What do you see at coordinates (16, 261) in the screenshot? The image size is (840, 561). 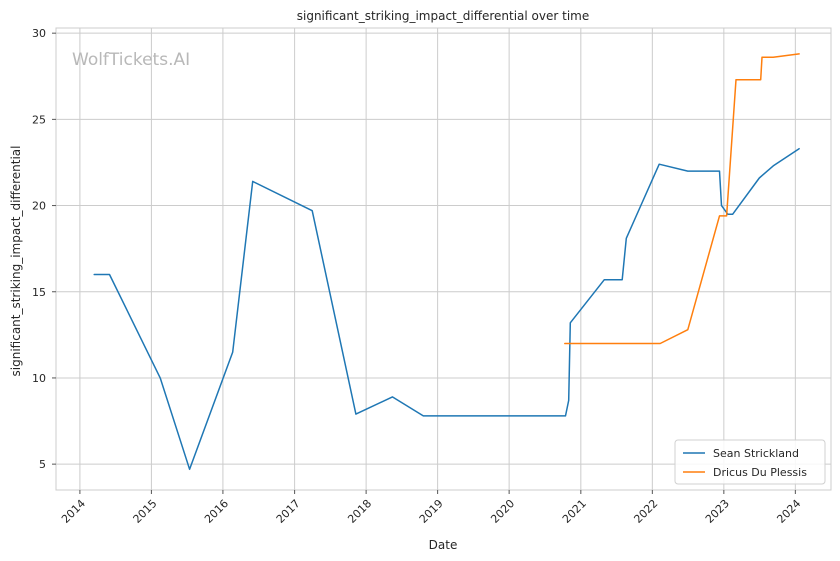 I see `y-axis-title: significant_striking_impact_differential` at bounding box center [16, 261].